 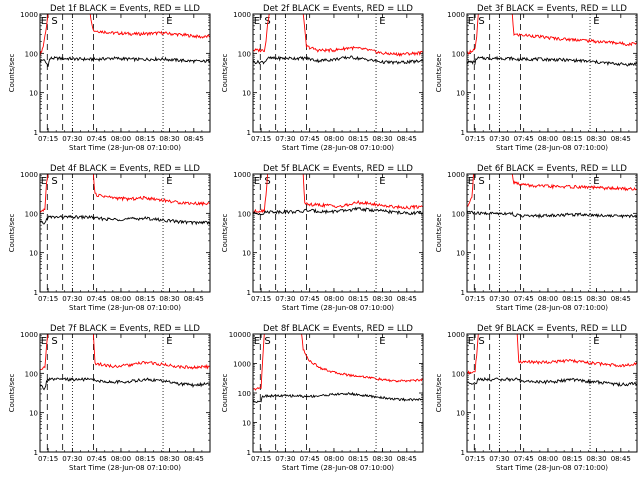 What do you see at coordinates (338, 9) in the screenshot?
I see `plot-title: Det 2f BLACK = Events, RED = LLD` at bounding box center [338, 9].